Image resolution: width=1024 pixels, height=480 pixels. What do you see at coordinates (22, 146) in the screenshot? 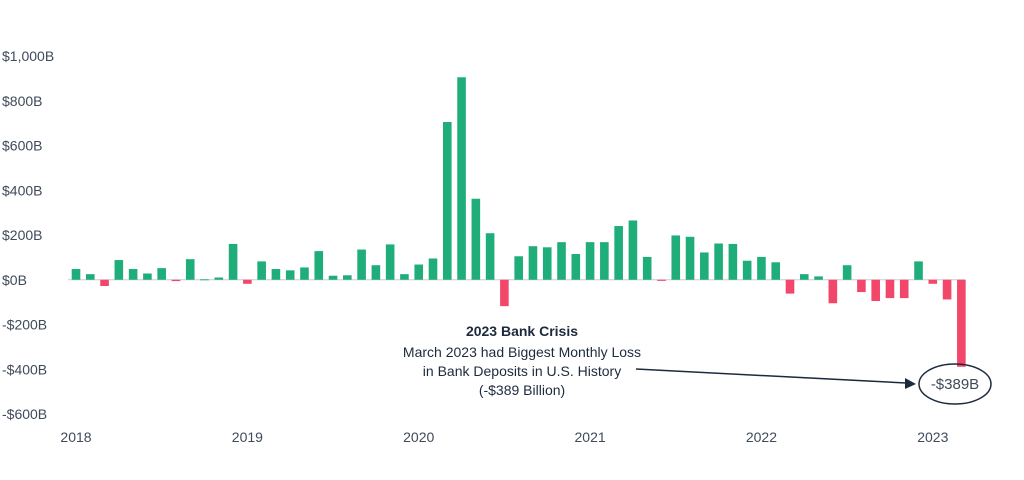
I see `y-tick-label: $600B` at bounding box center [22, 146].